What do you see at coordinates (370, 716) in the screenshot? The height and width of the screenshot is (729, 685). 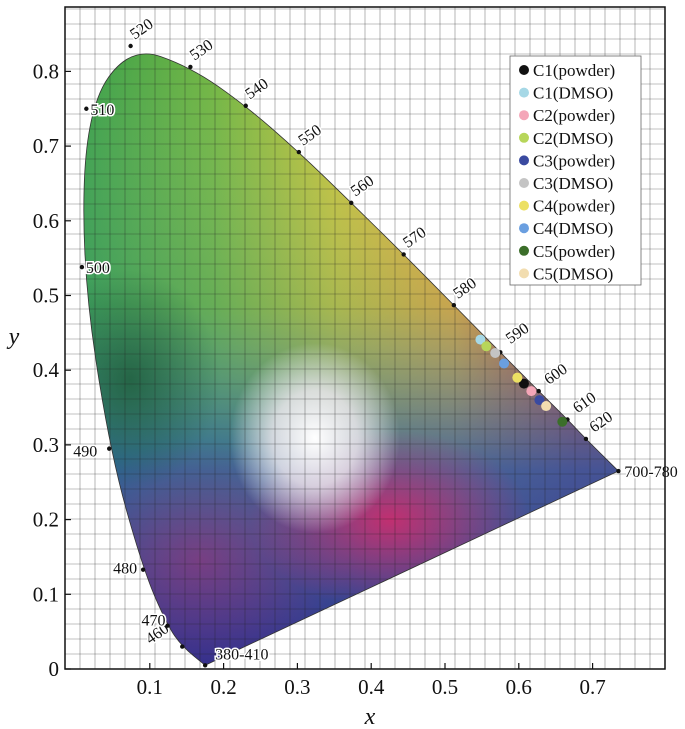 I see `x-axis-title: x` at bounding box center [370, 716].